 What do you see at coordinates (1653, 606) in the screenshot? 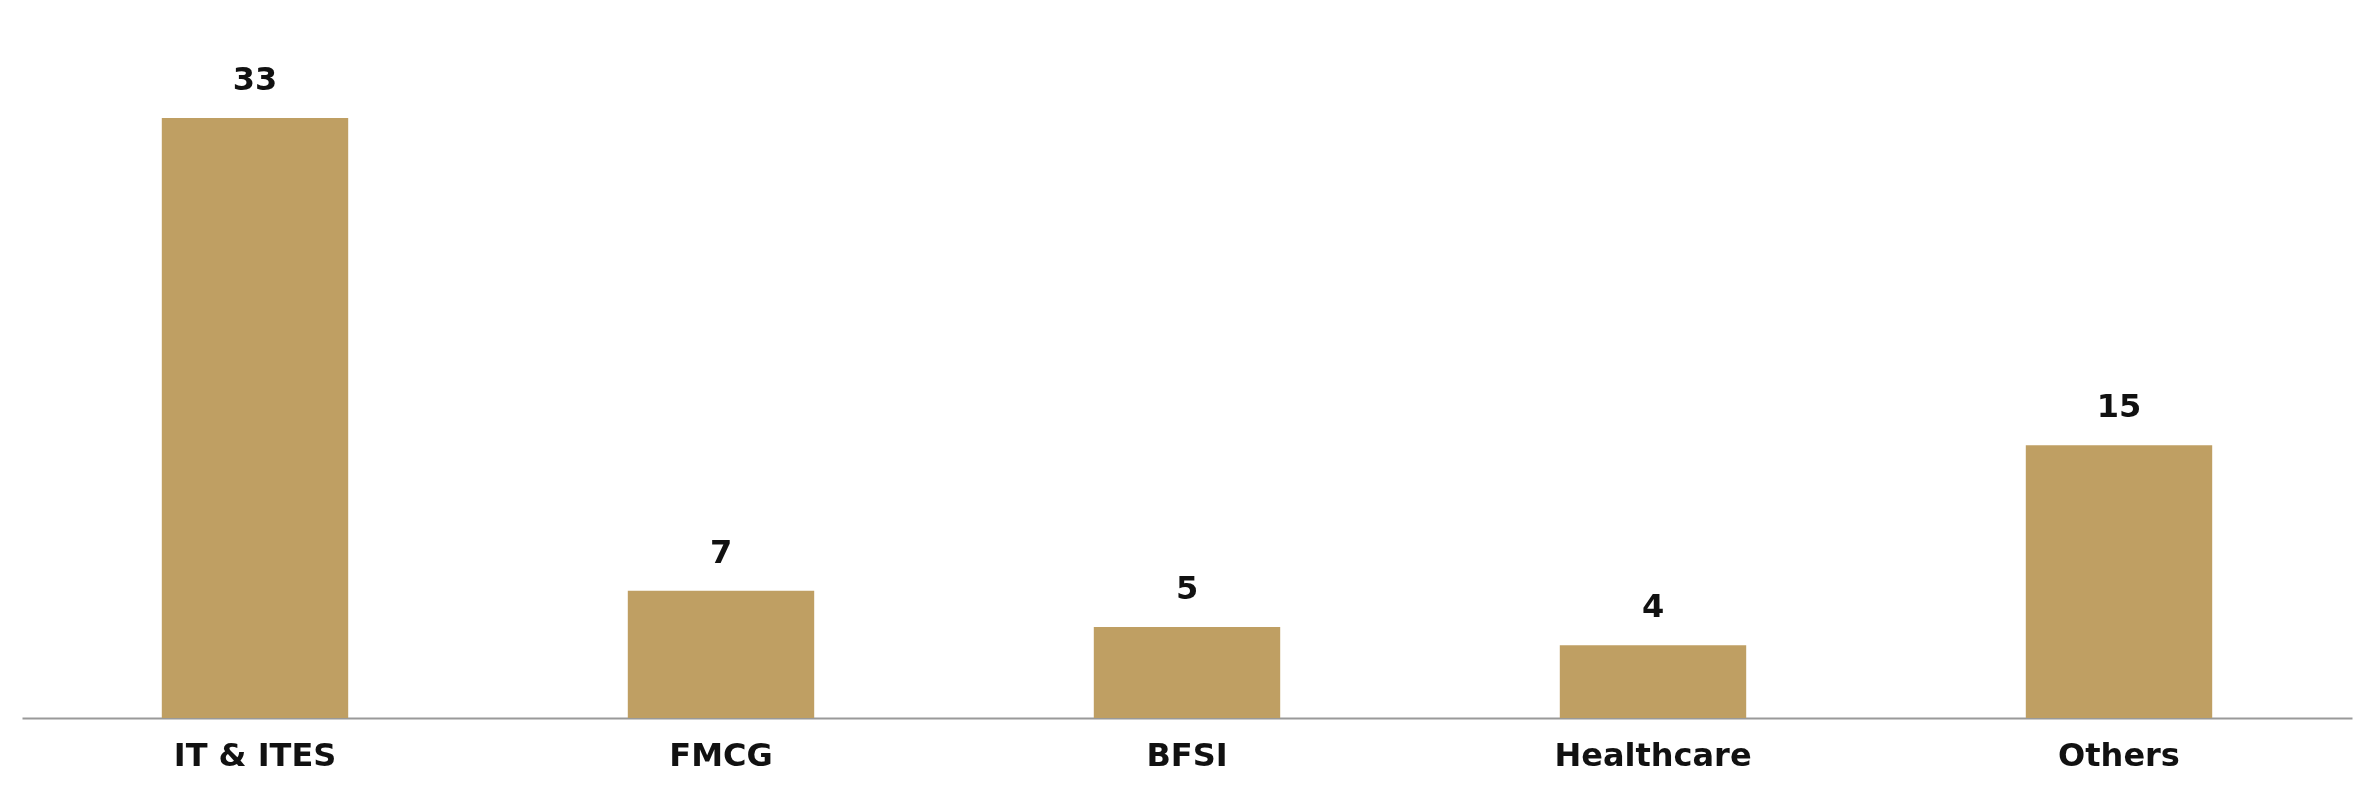
I see `data-label: 4` at bounding box center [1653, 606].